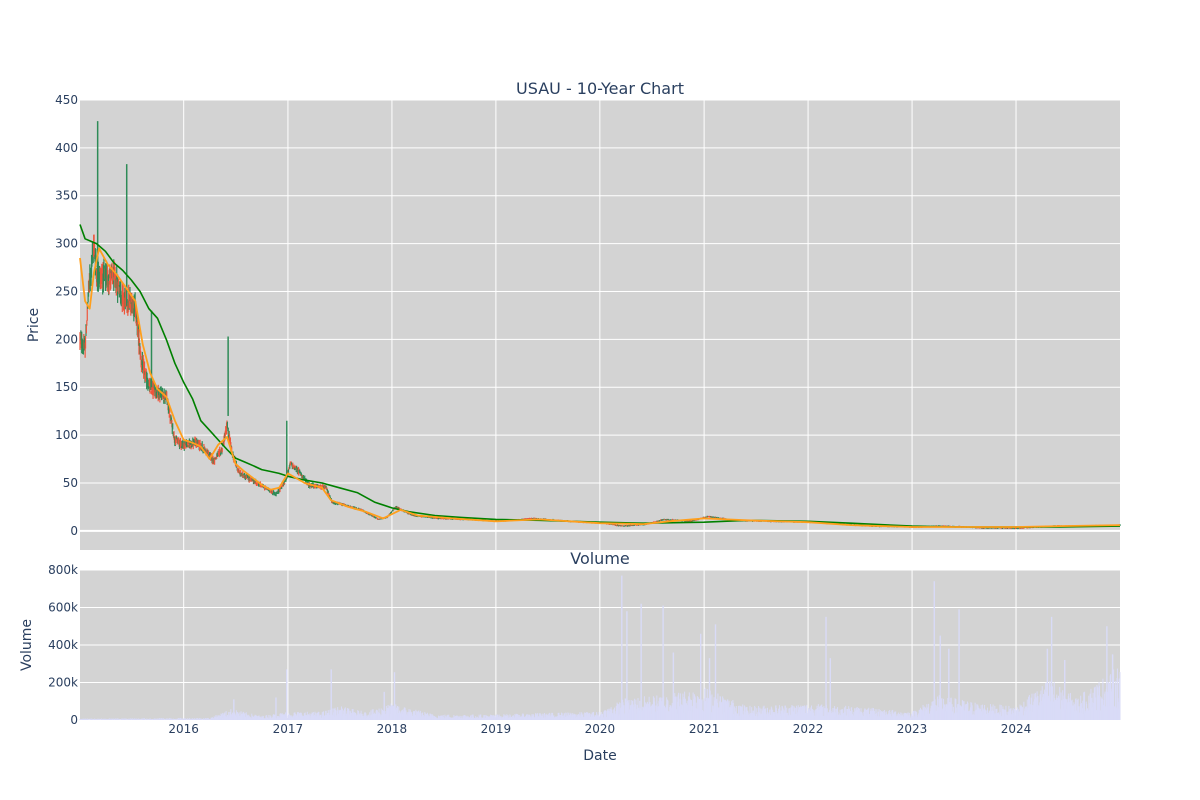 The height and width of the screenshot is (800, 1200). What do you see at coordinates (704, 729) in the screenshot?
I see `x-tick-label: 2021` at bounding box center [704, 729].